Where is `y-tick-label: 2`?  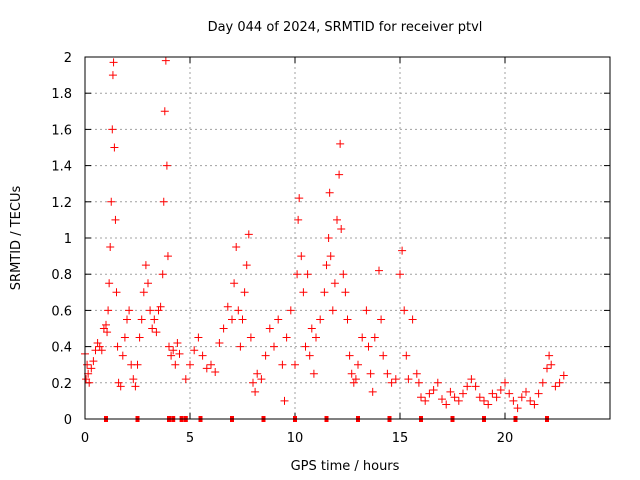
y-tick-label: 2 is located at coordinates (68, 58).